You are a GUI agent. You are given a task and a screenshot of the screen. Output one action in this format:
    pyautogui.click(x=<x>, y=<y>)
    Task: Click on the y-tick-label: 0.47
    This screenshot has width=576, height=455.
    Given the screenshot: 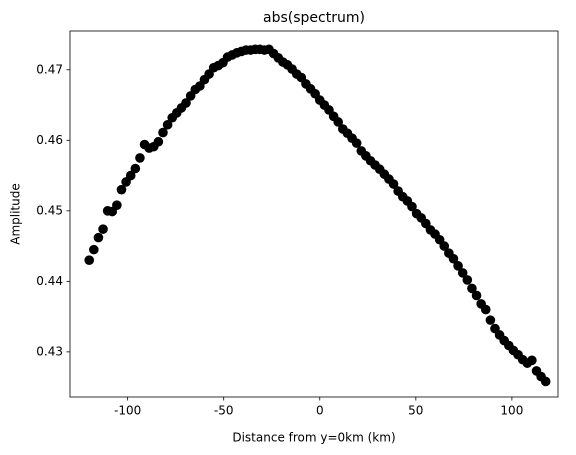 What is the action you would take?
    pyautogui.click(x=49, y=69)
    